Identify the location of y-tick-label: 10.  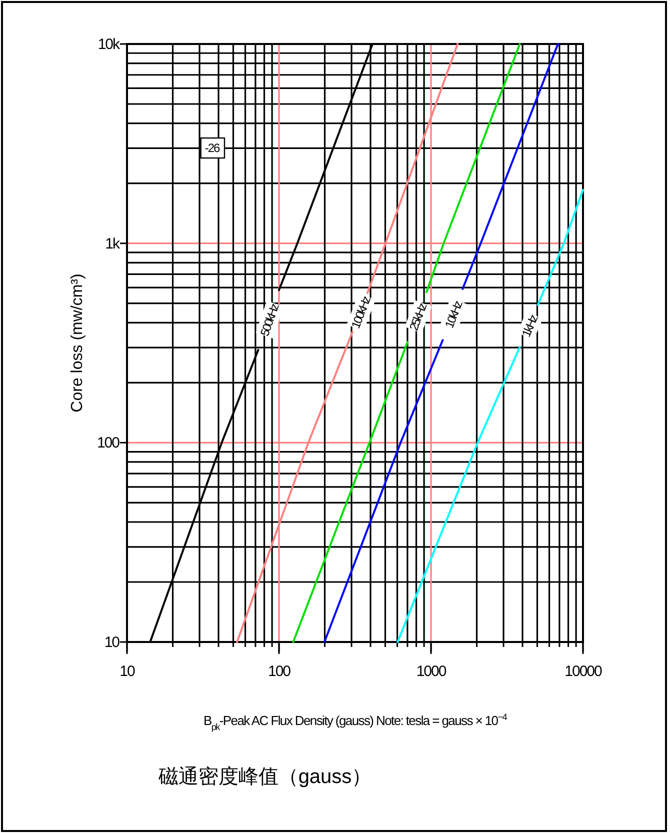
(112, 642).